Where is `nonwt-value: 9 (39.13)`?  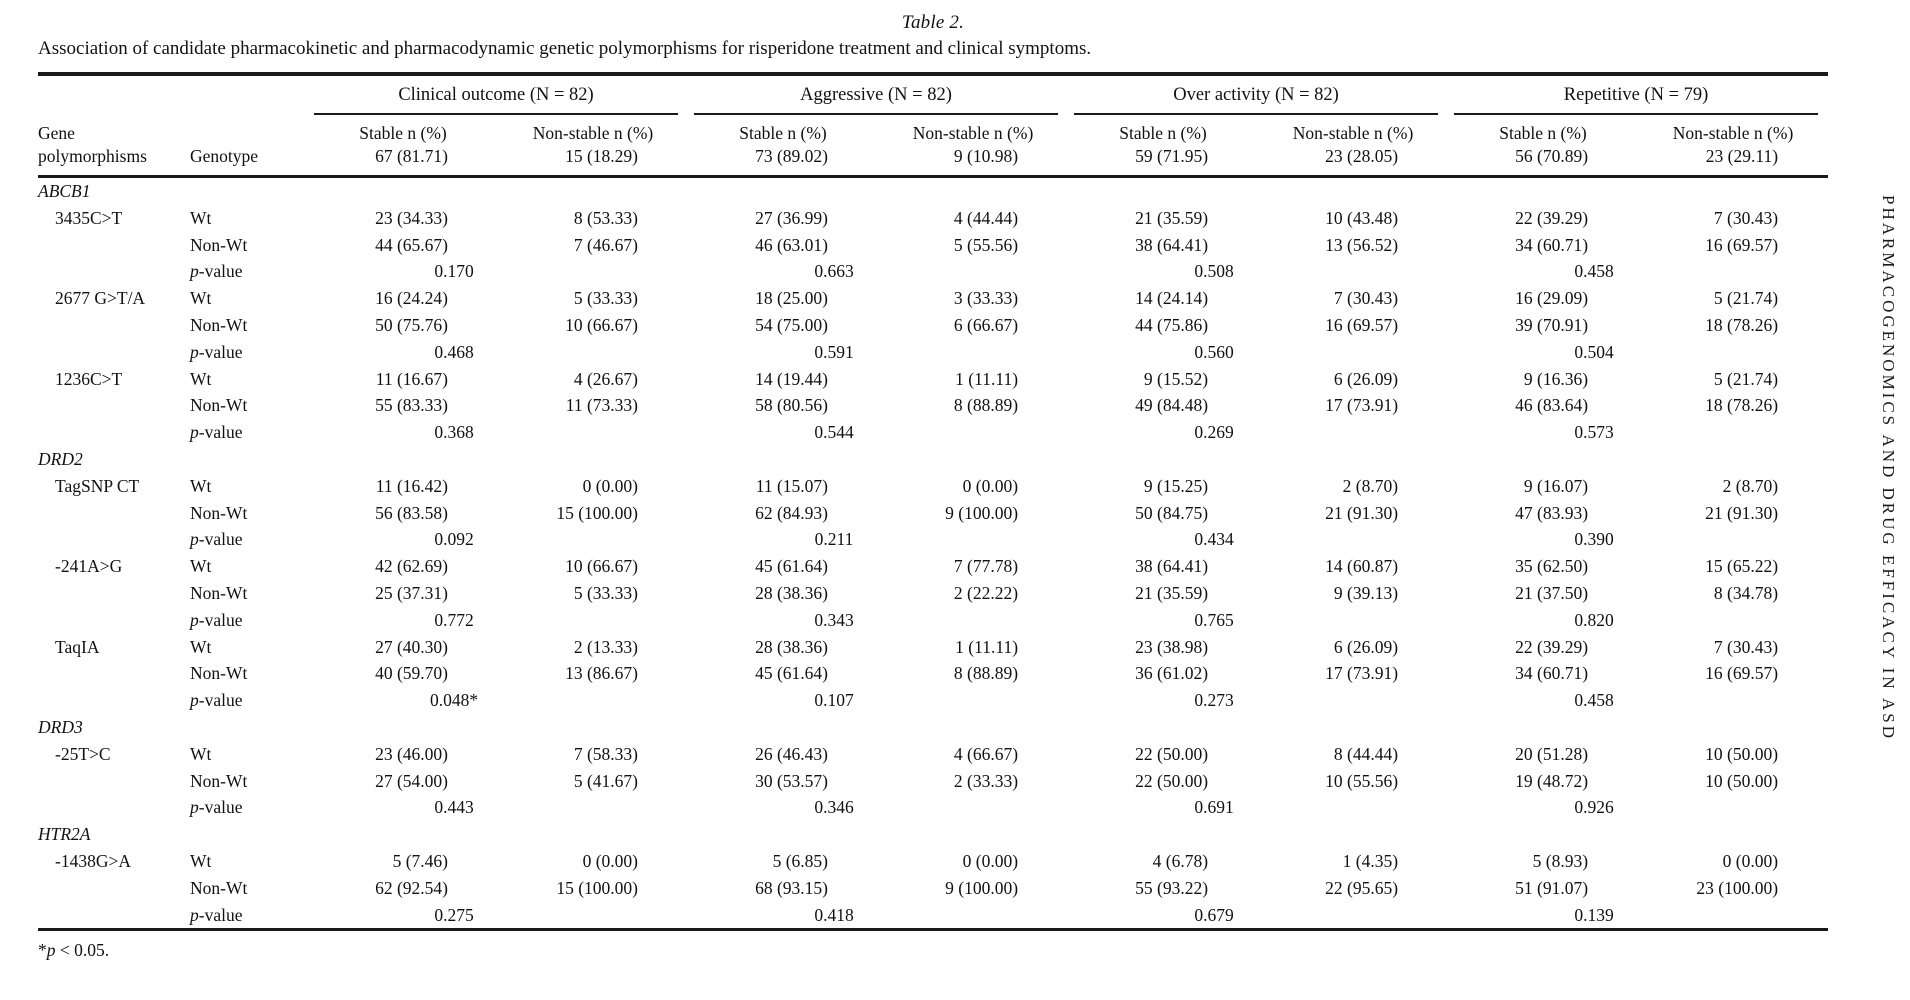
nonwt-value: 9 (39.13) is located at coordinates (1366, 592).